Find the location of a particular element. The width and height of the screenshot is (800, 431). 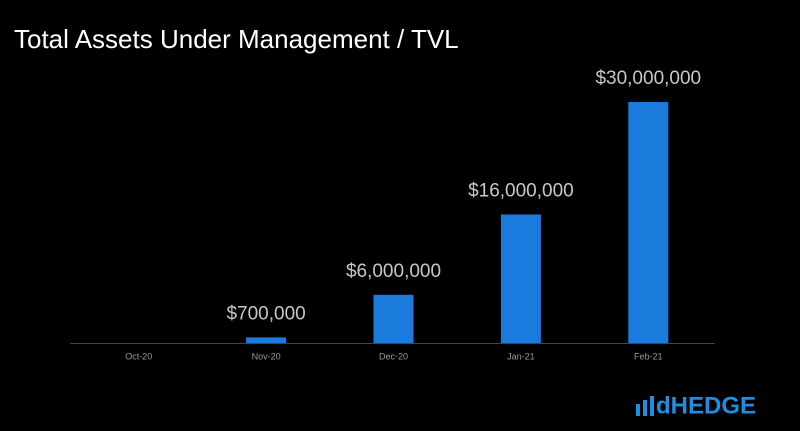

logo: dHEDGE is located at coordinates (706, 405).